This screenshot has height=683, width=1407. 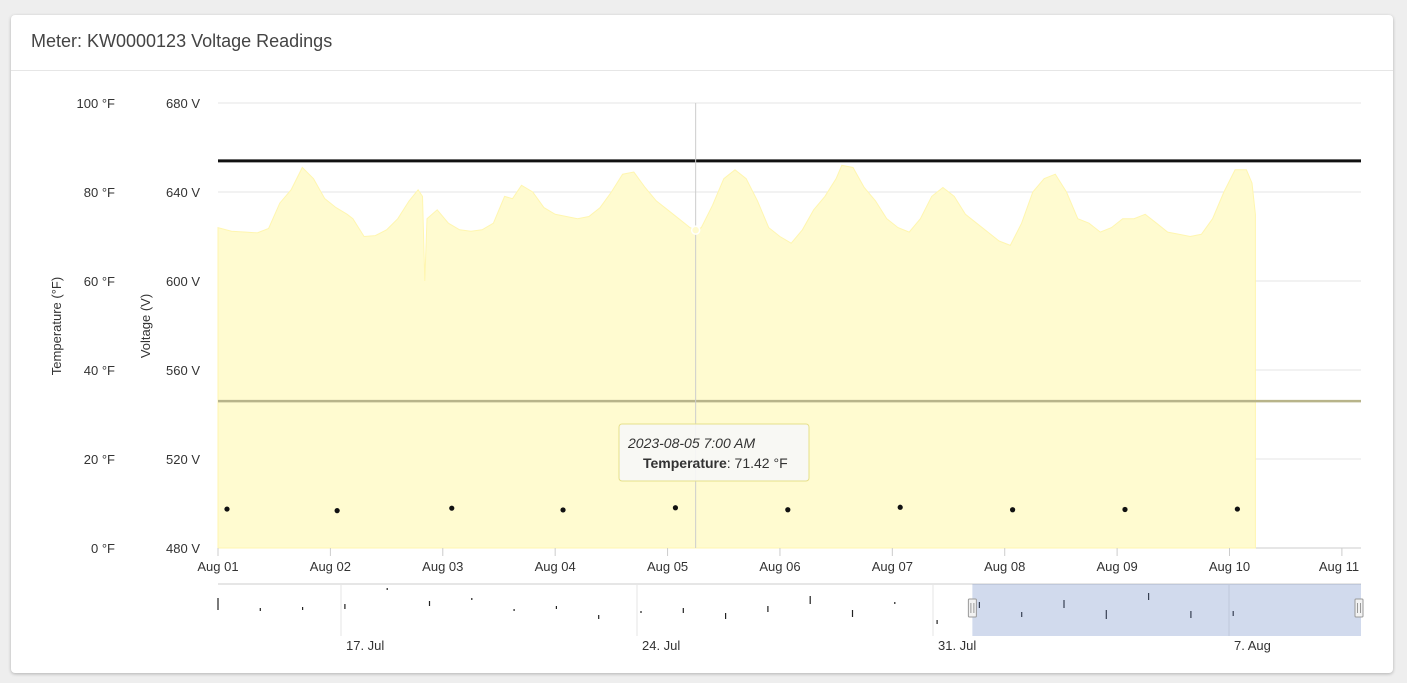 I want to click on tooltip-header: 2023-08-05 7:00 AM, so click(x=691, y=443).